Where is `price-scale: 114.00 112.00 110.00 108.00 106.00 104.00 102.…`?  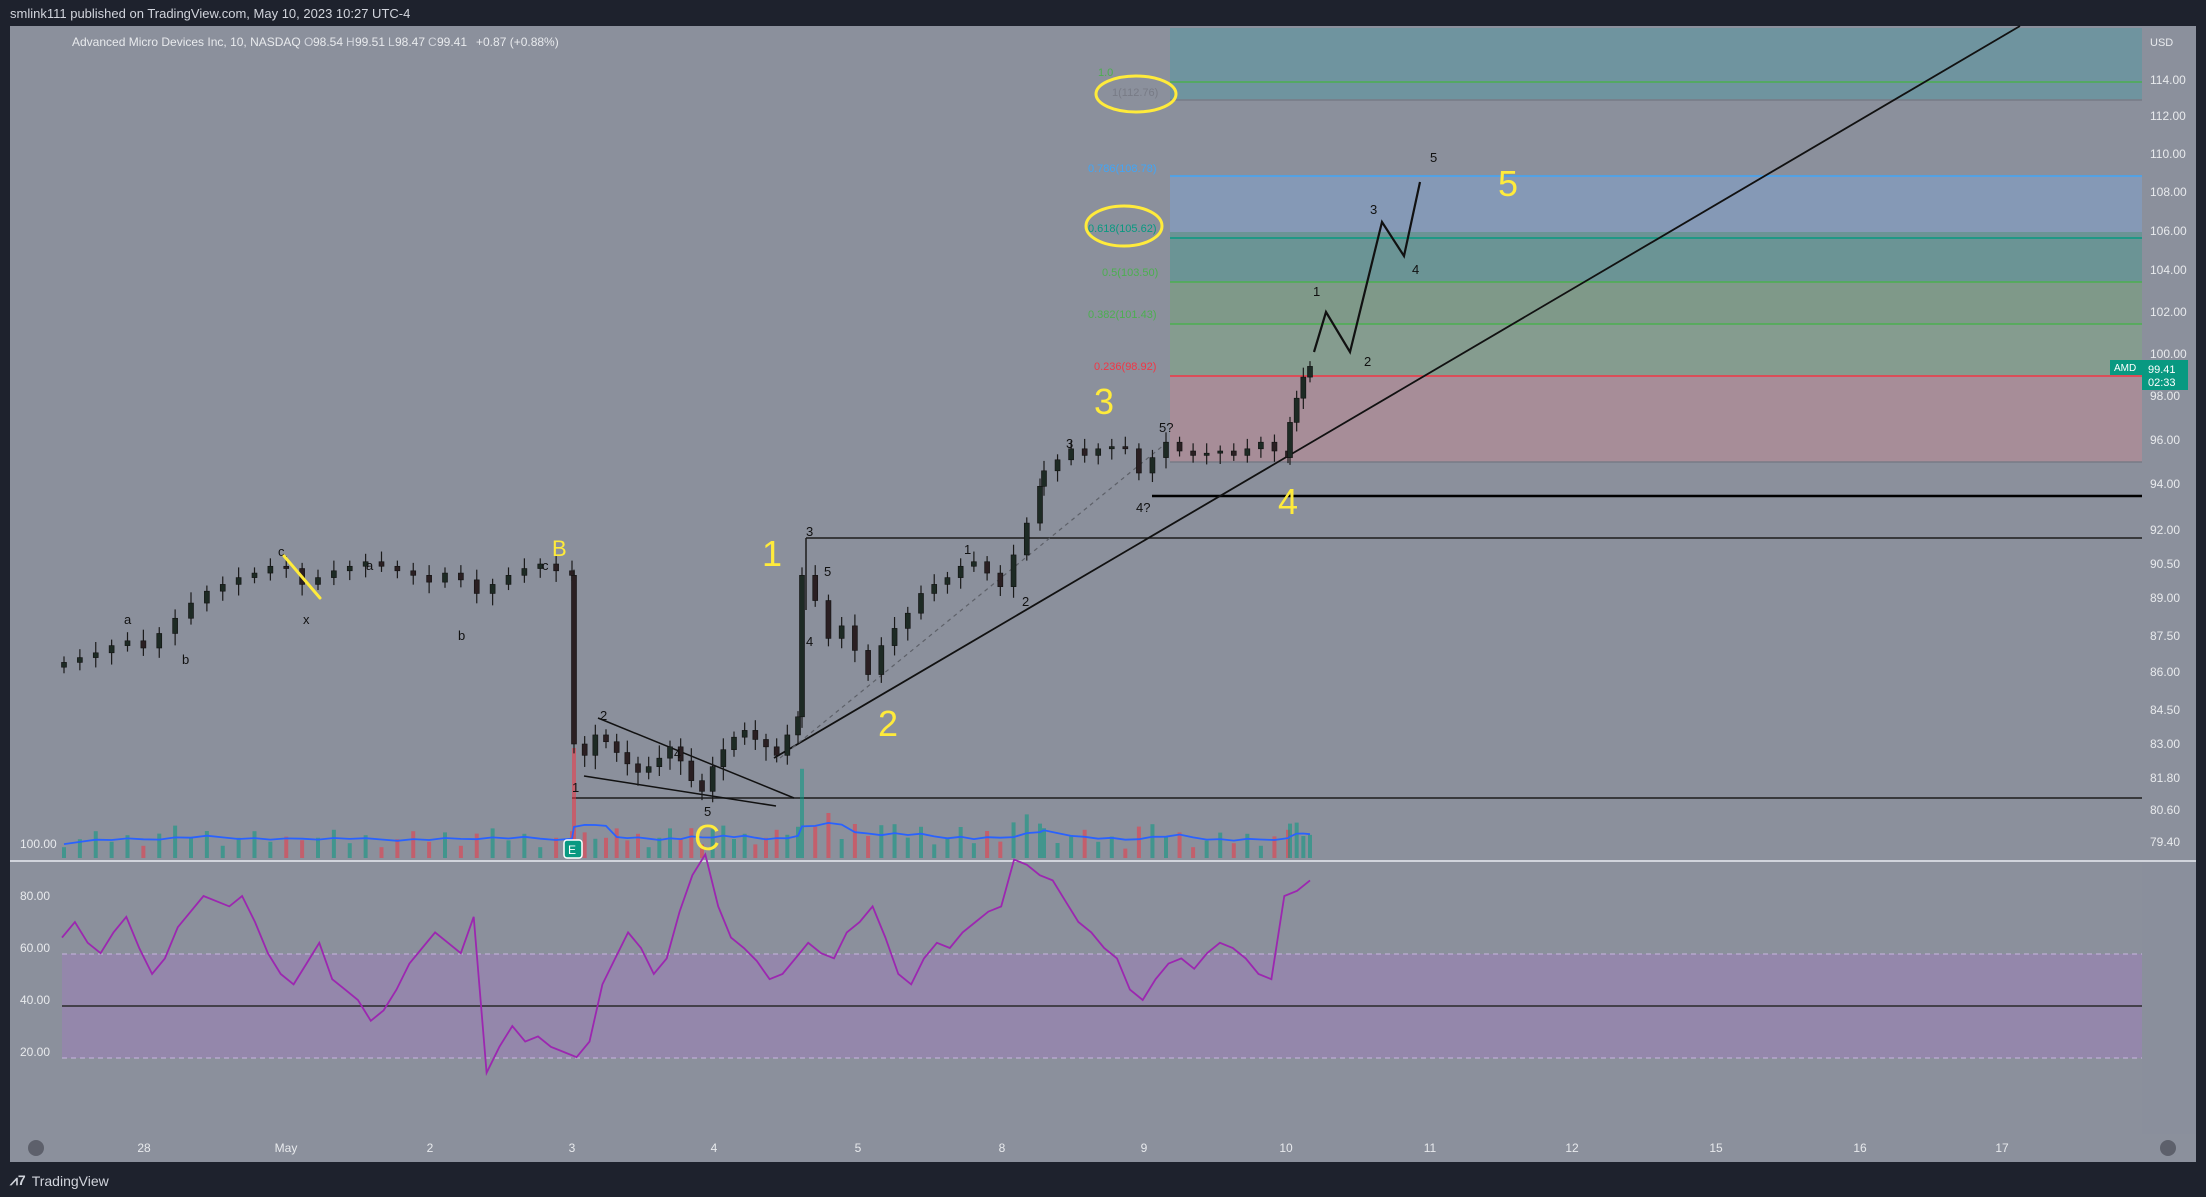 price-scale: 114.00 112.00 110.00 108.00 106.00 104.00 102.… is located at coordinates (2168, 461).